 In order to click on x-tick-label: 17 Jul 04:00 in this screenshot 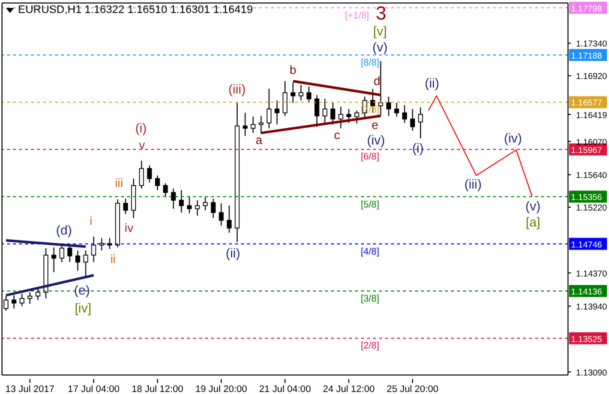, I will do `click(94, 389)`.